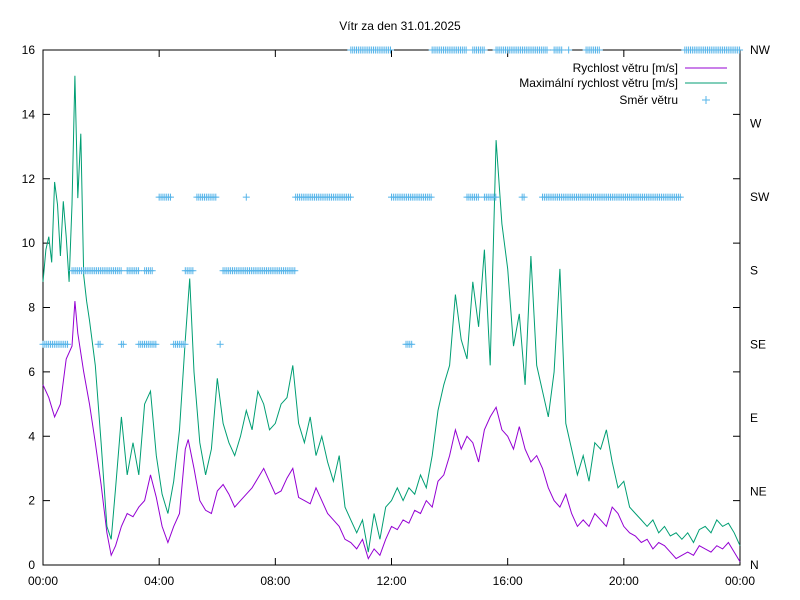 This screenshot has width=800, height=600. Describe the element at coordinates (624, 581) in the screenshot. I see `x-tick-label: 20:00` at that location.